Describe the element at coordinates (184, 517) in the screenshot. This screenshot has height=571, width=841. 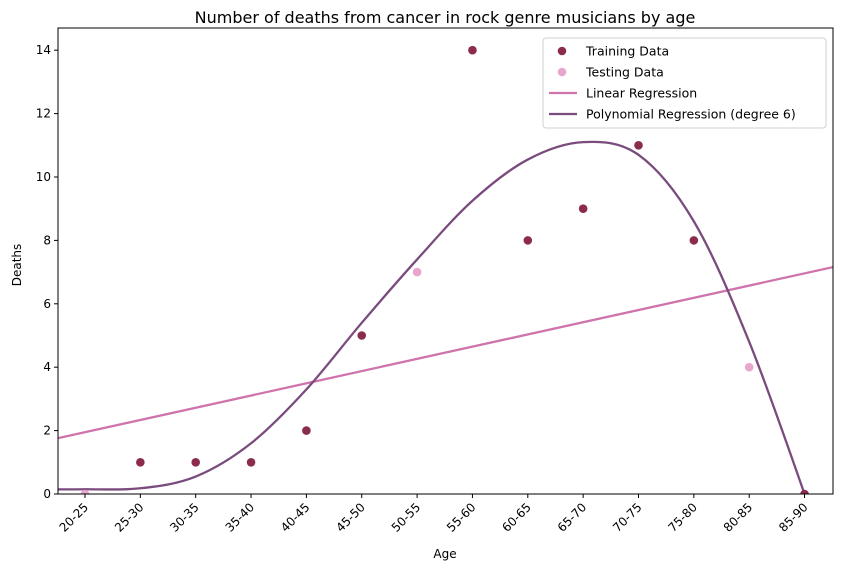
I see `x-tick-label: 30-35` at that location.